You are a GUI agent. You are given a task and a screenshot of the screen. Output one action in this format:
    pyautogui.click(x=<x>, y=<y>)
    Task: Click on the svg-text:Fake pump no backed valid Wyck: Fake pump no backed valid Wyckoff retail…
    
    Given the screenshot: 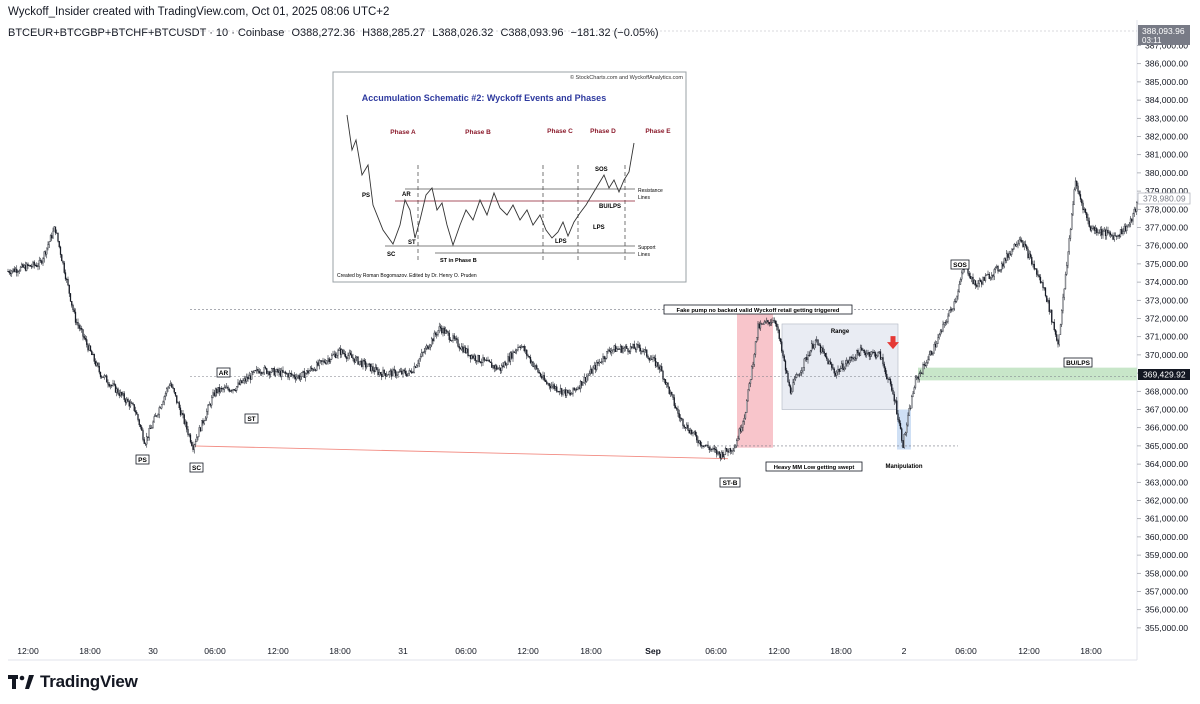 What is the action you would take?
    pyautogui.click(x=758, y=311)
    